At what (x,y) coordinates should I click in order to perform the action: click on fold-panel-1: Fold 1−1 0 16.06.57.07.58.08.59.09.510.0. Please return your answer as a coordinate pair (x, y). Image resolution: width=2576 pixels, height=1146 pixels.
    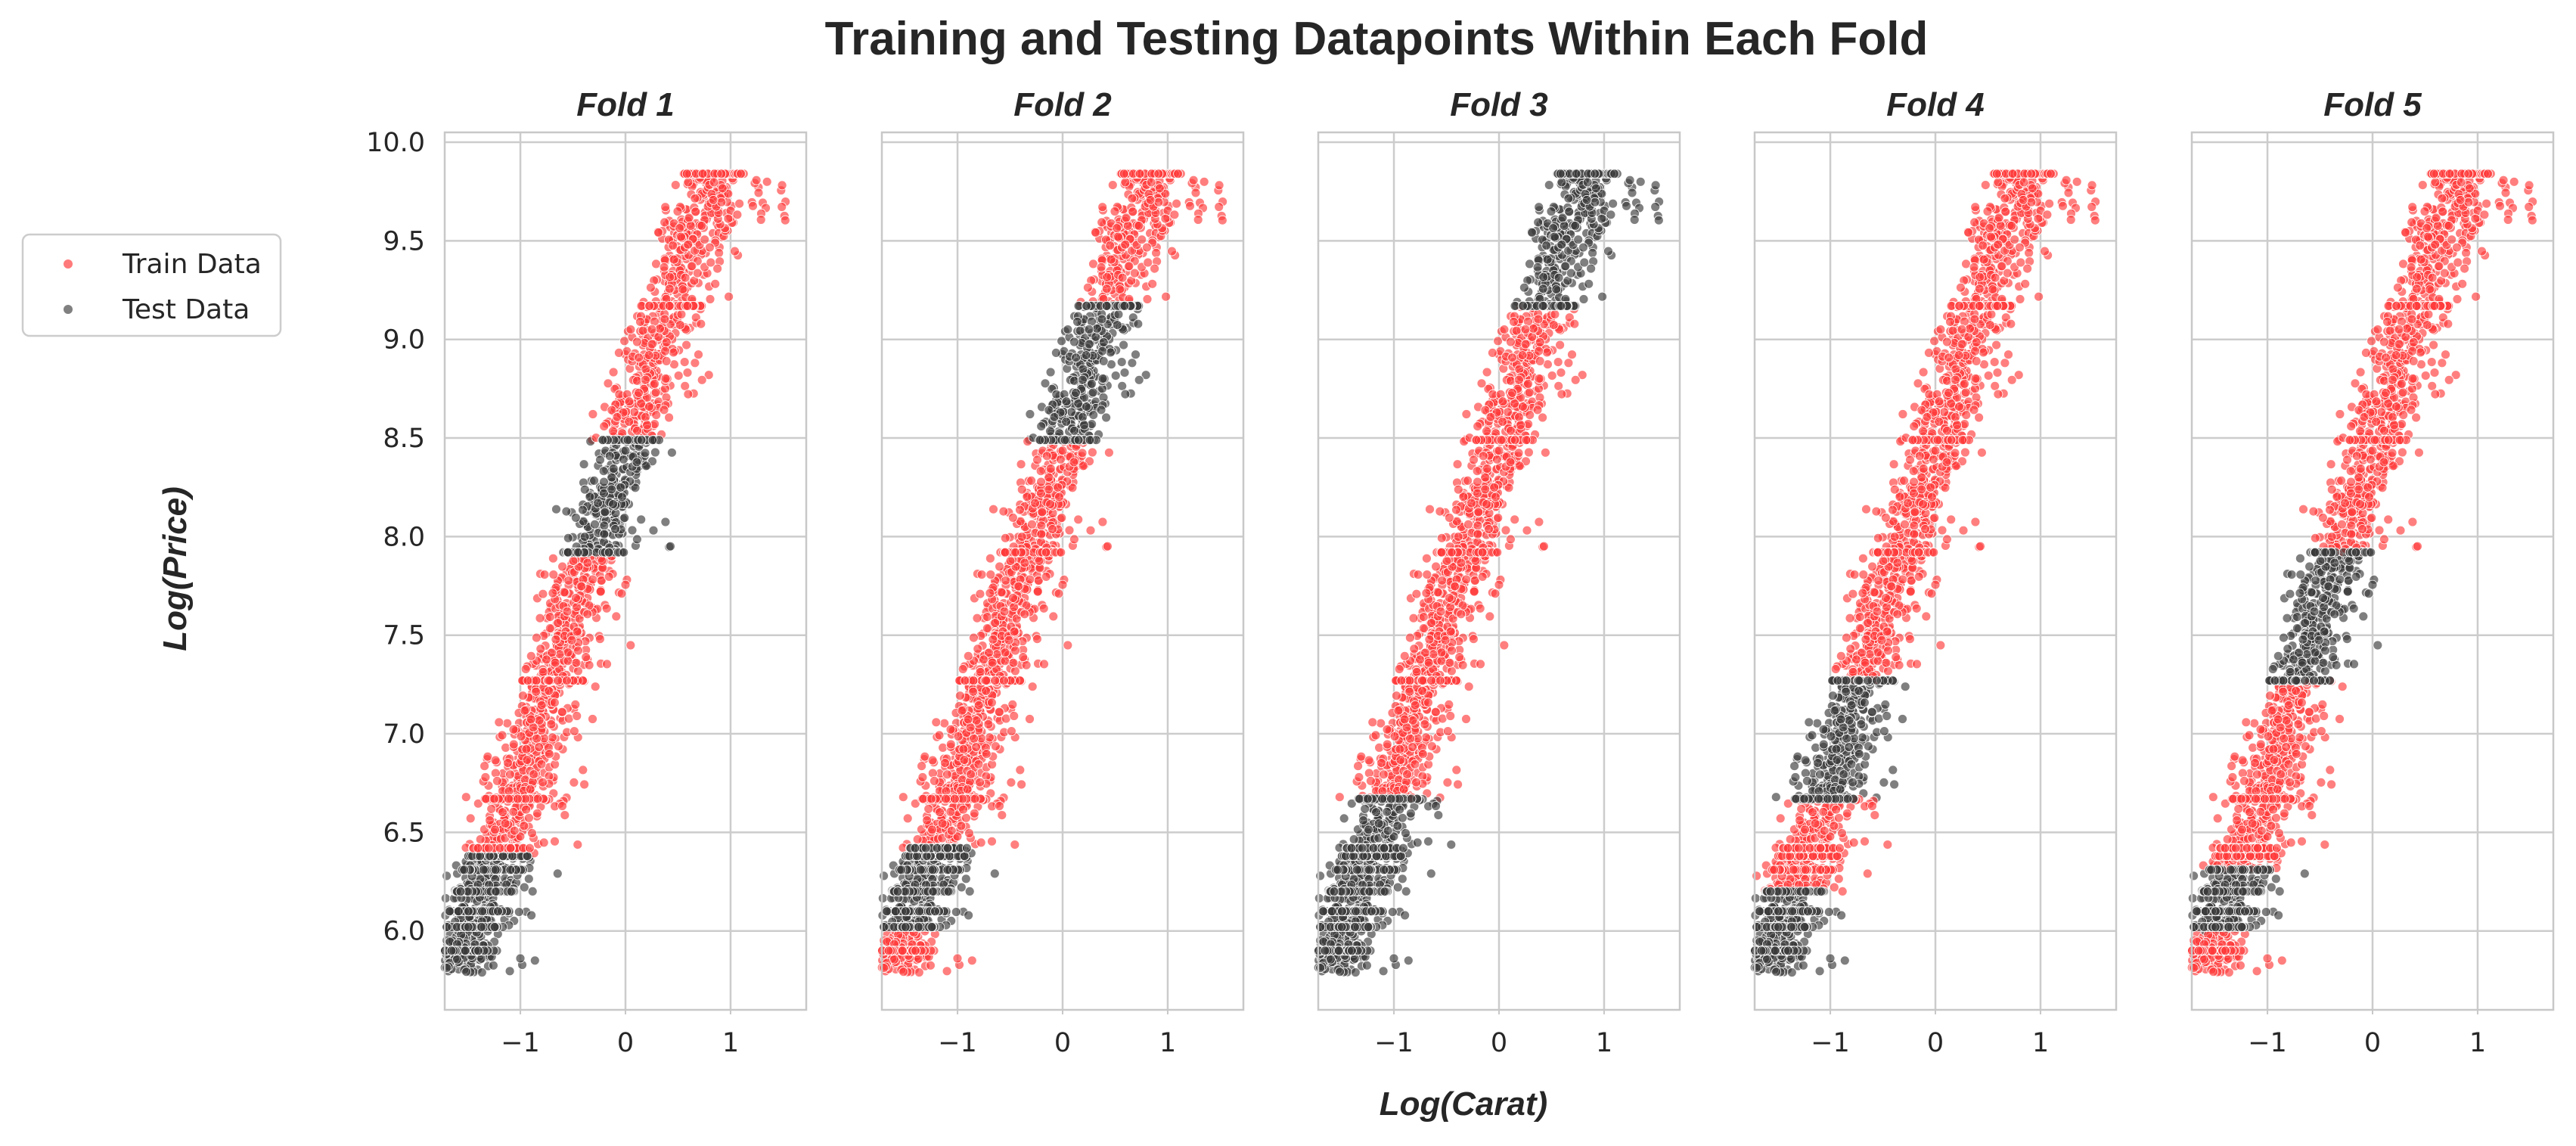
    Looking at the image, I should click on (587, 572).